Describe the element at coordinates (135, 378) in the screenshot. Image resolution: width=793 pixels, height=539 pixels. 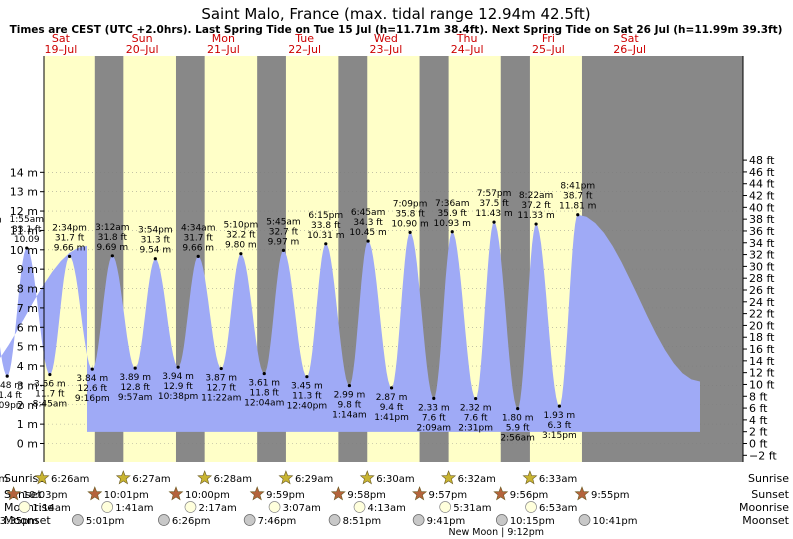
I see `low-tide-metres: 3.89 m` at that location.